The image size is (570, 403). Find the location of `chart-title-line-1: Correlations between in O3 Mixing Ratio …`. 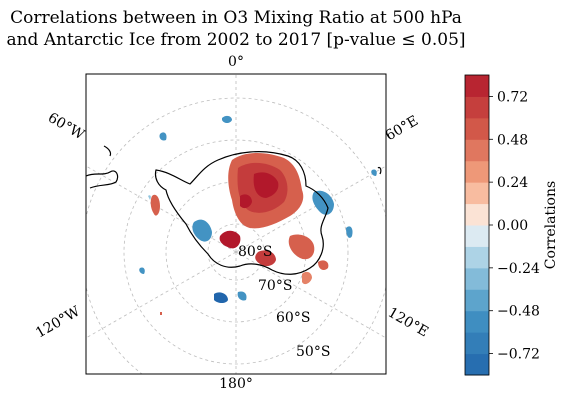

chart-title-line-1: Correlations between in O3 Mixing Ratio … is located at coordinates (236, 18).